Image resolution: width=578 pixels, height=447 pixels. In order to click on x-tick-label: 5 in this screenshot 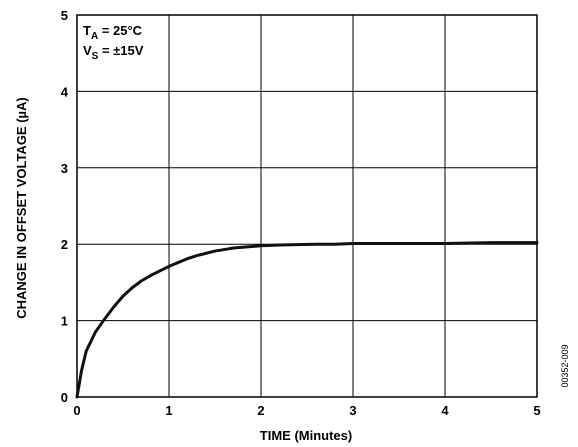, I will do `click(536, 410)`.